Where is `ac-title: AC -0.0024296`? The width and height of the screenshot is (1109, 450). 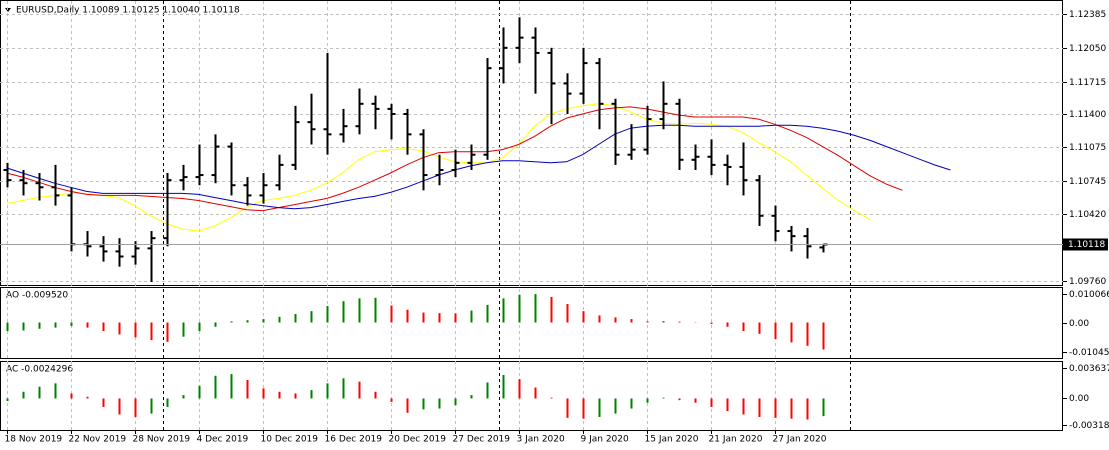
ac-title: AC -0.0024296 is located at coordinates (39, 370).